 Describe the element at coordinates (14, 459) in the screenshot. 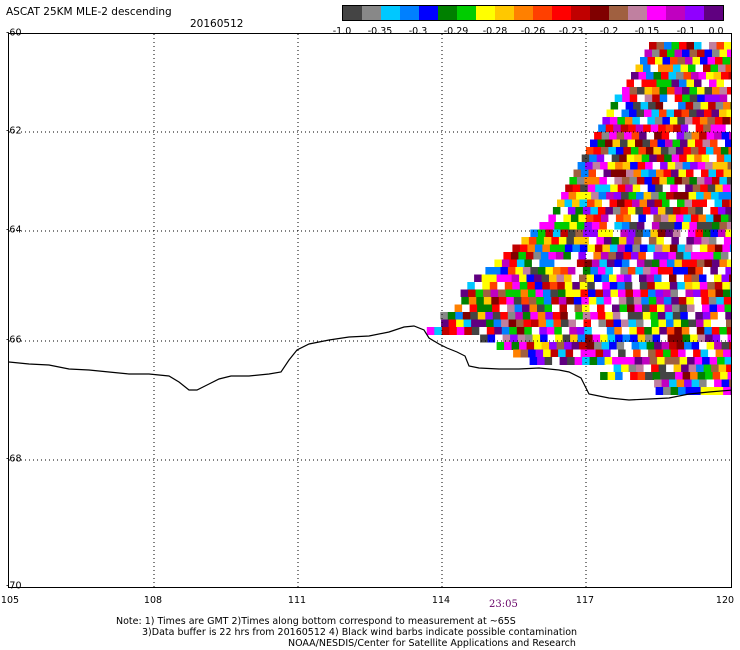

I see `lat-label: -68` at that location.